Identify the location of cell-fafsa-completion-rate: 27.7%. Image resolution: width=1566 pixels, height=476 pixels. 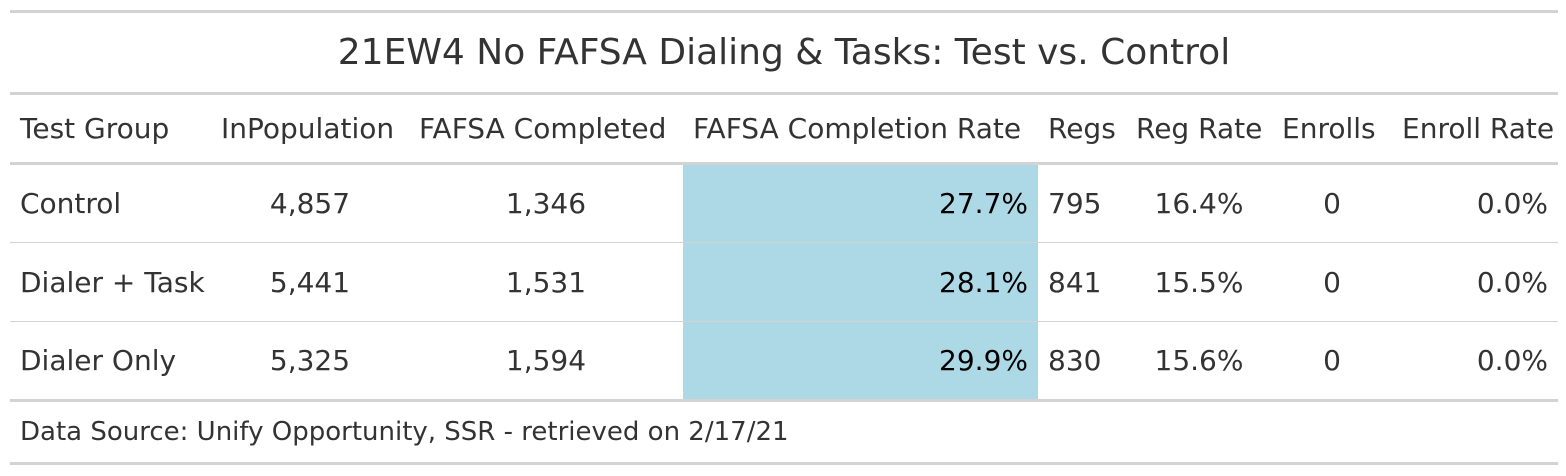
(860, 203).